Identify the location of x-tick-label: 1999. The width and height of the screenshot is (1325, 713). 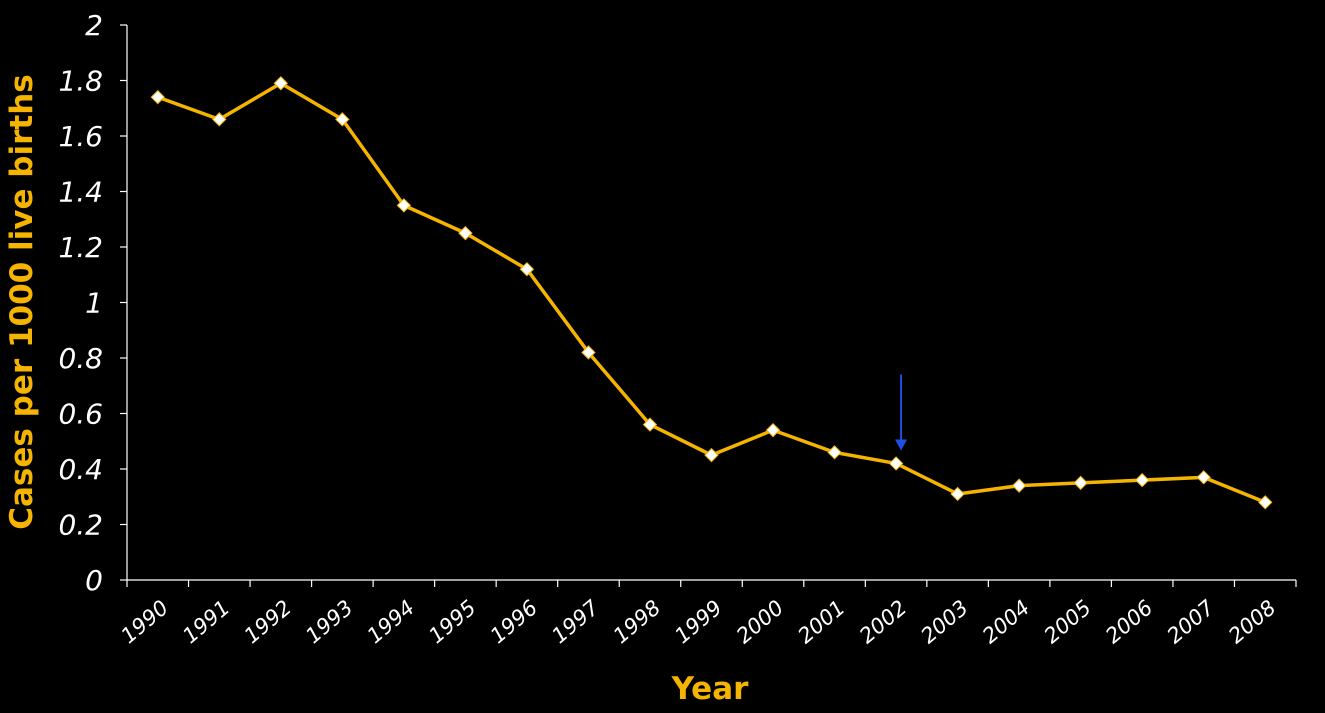
(698, 621).